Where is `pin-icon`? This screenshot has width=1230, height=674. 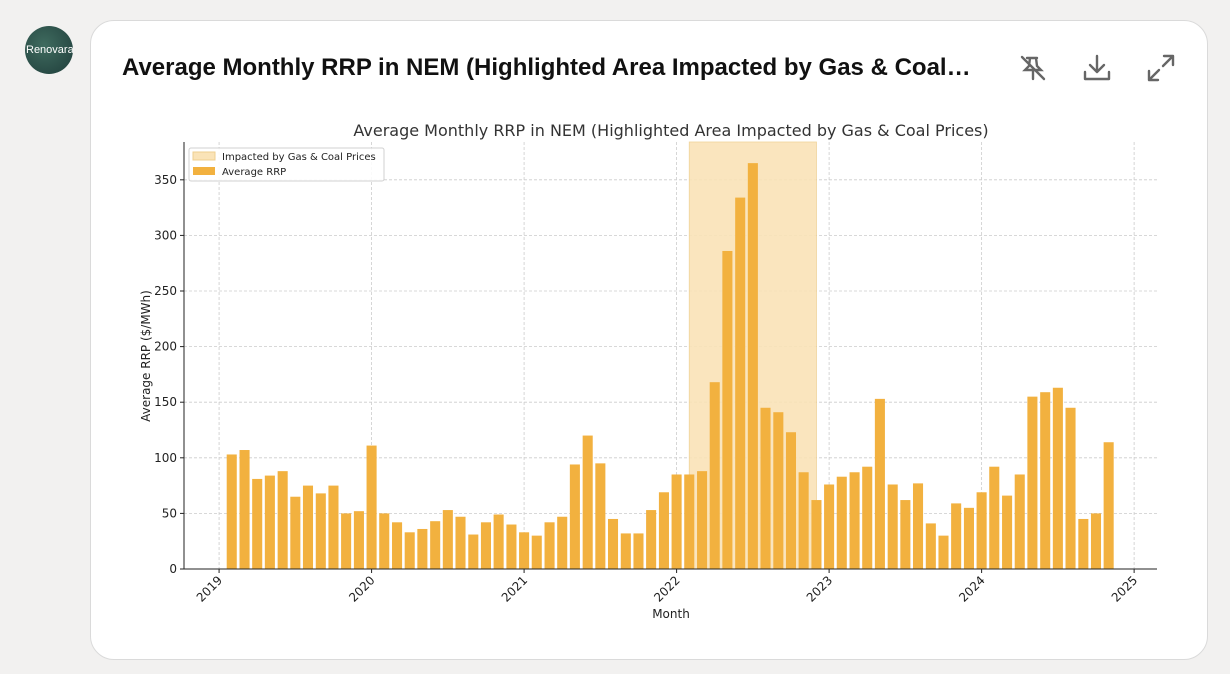
pin-icon is located at coordinates (1033, 68).